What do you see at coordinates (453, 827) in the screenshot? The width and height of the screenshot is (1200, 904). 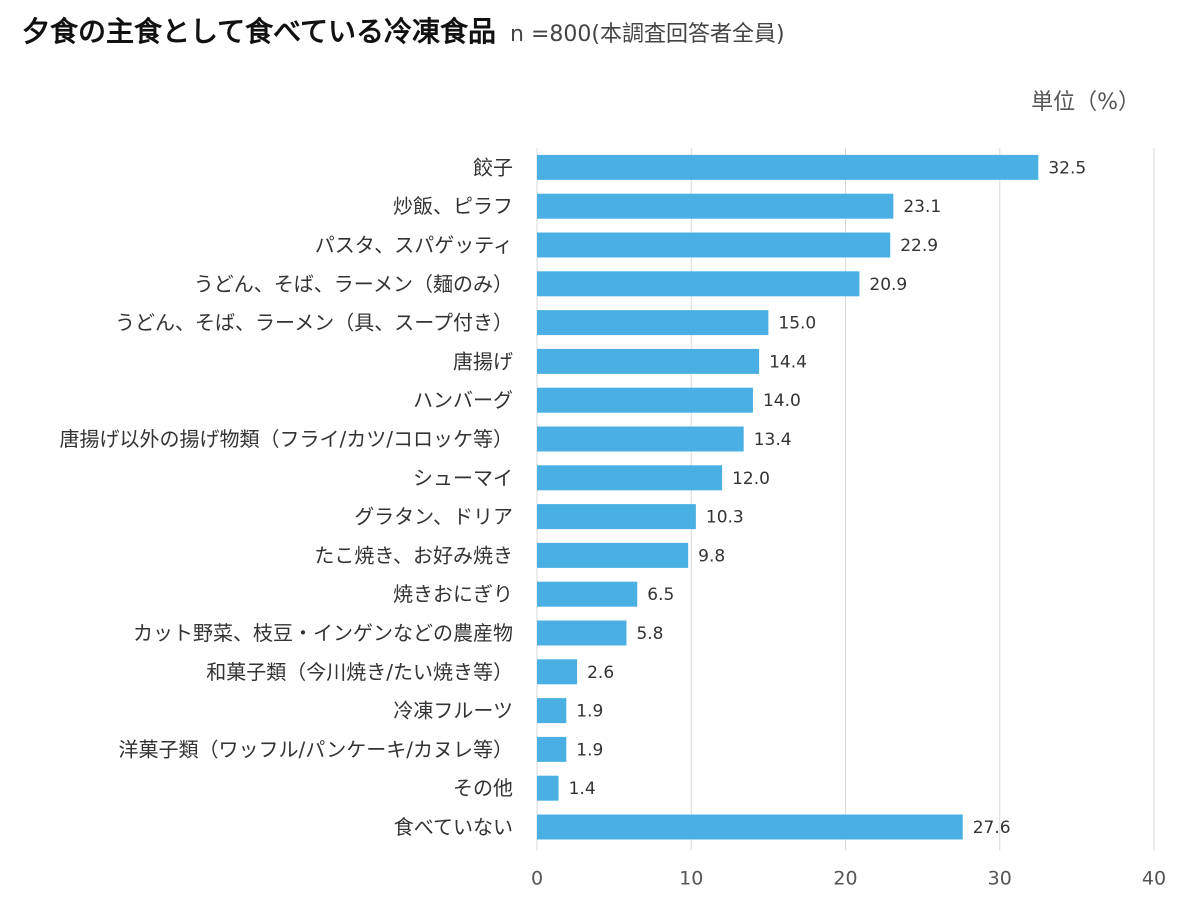 I see `category-label: 食べていない` at bounding box center [453, 827].